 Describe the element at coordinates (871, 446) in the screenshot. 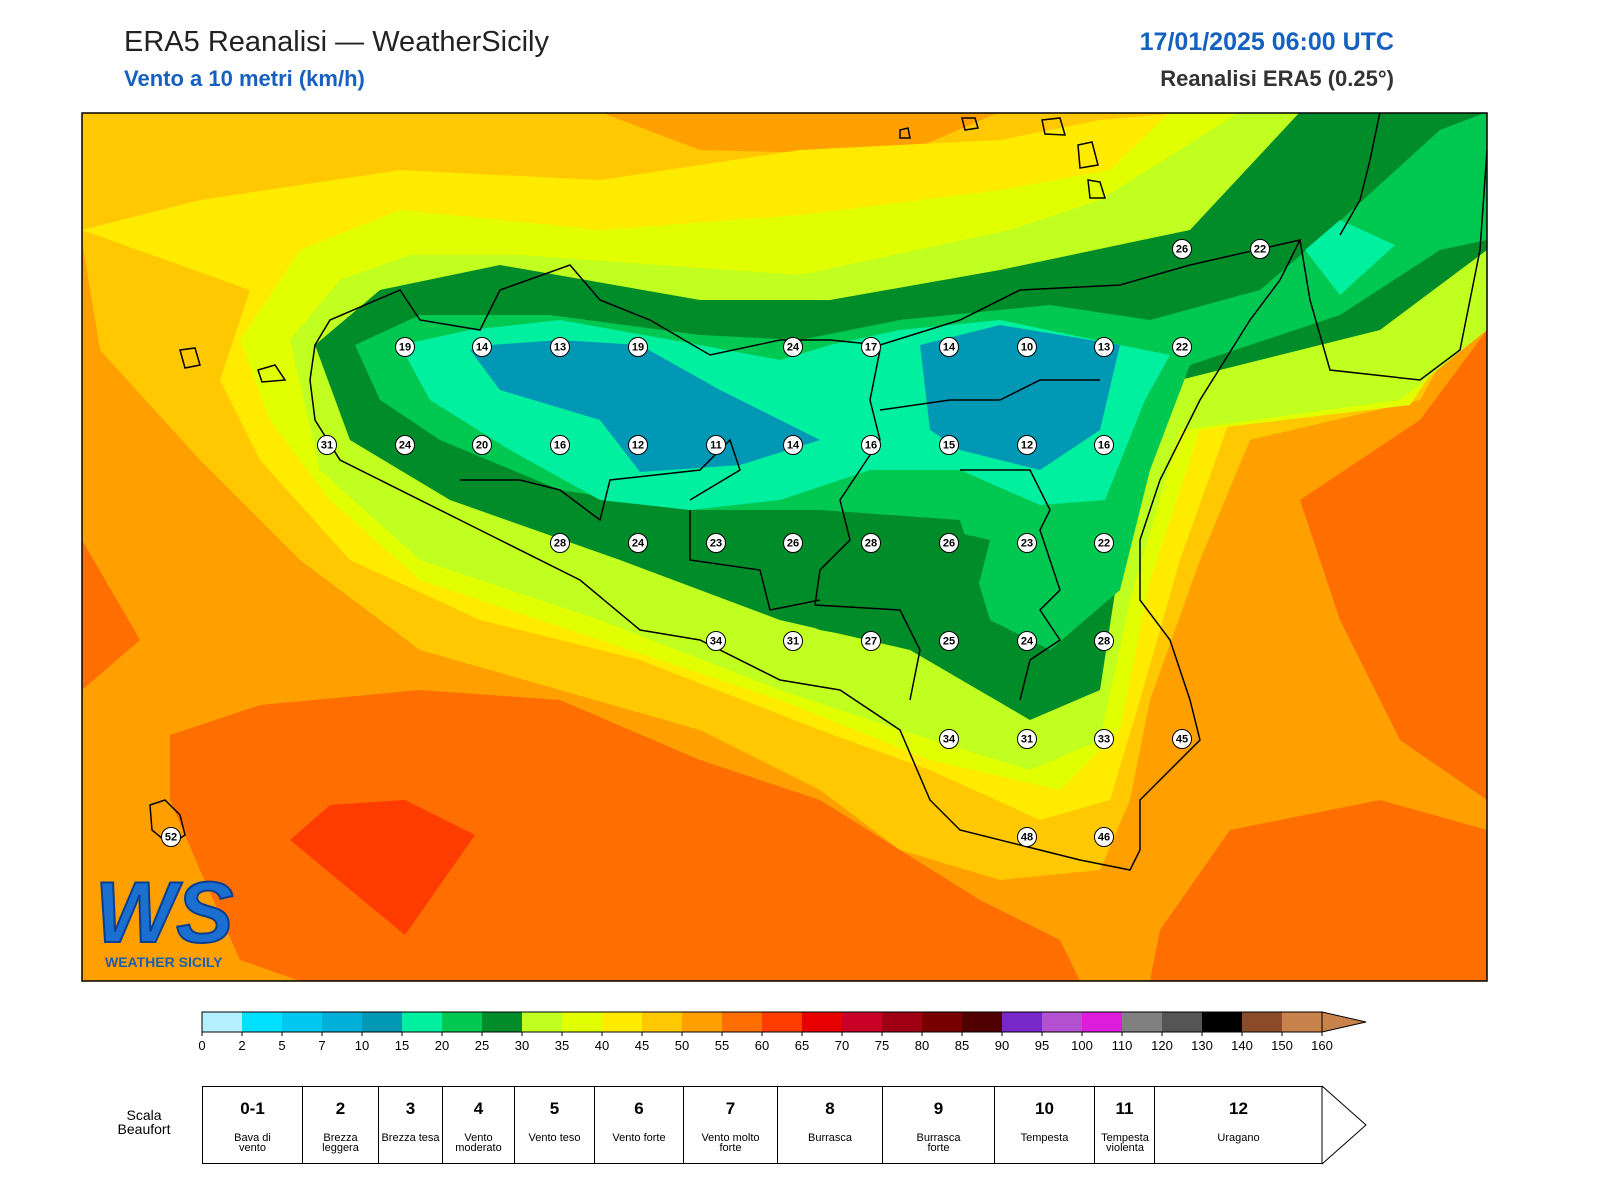

I see `station-value: 16` at that location.